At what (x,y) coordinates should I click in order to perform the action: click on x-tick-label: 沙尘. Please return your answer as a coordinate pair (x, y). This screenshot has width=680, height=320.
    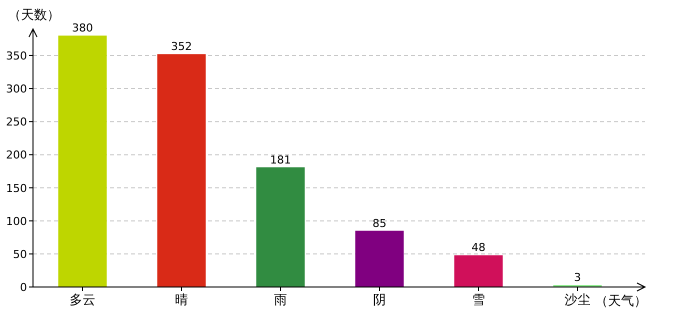
    Looking at the image, I should click on (577, 300).